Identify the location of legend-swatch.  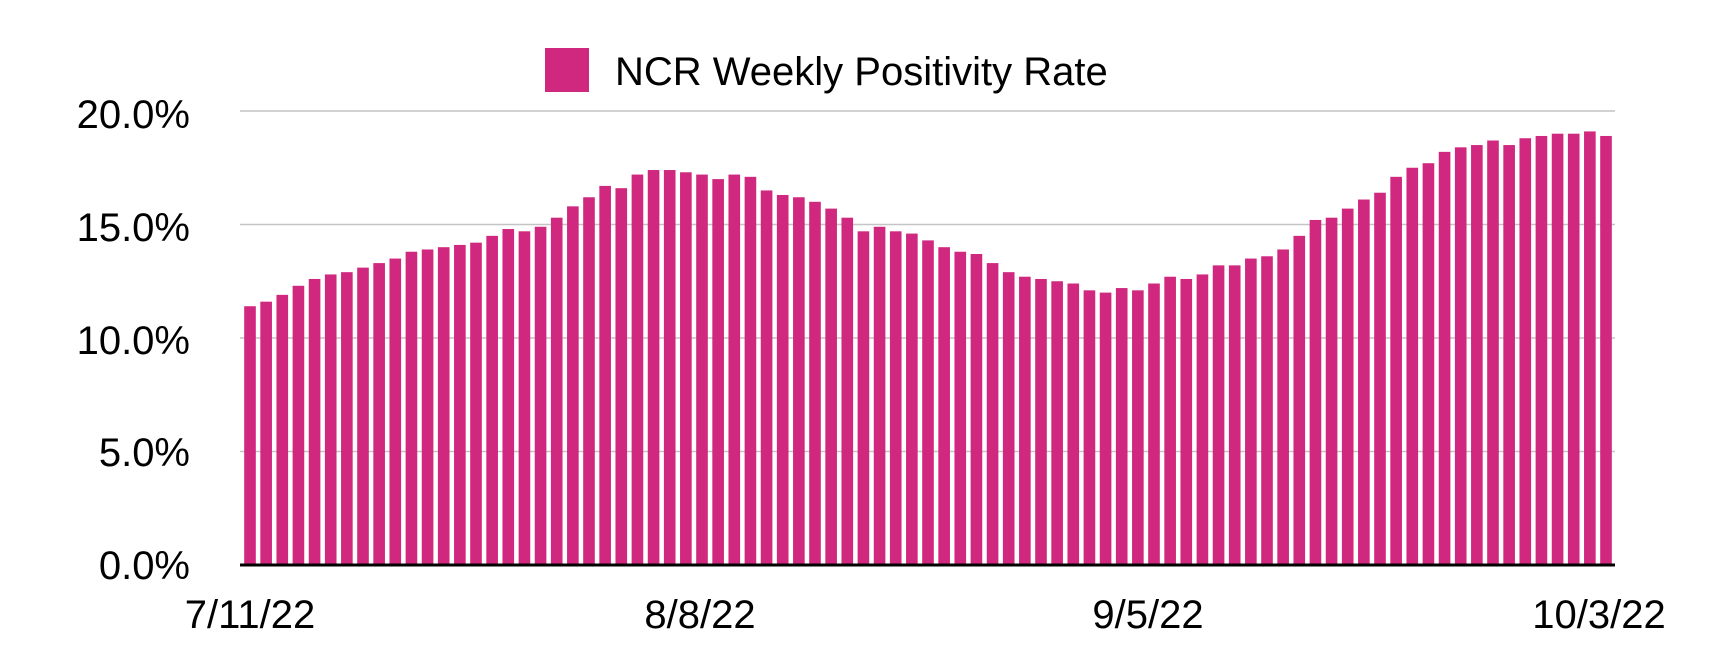
(567, 70).